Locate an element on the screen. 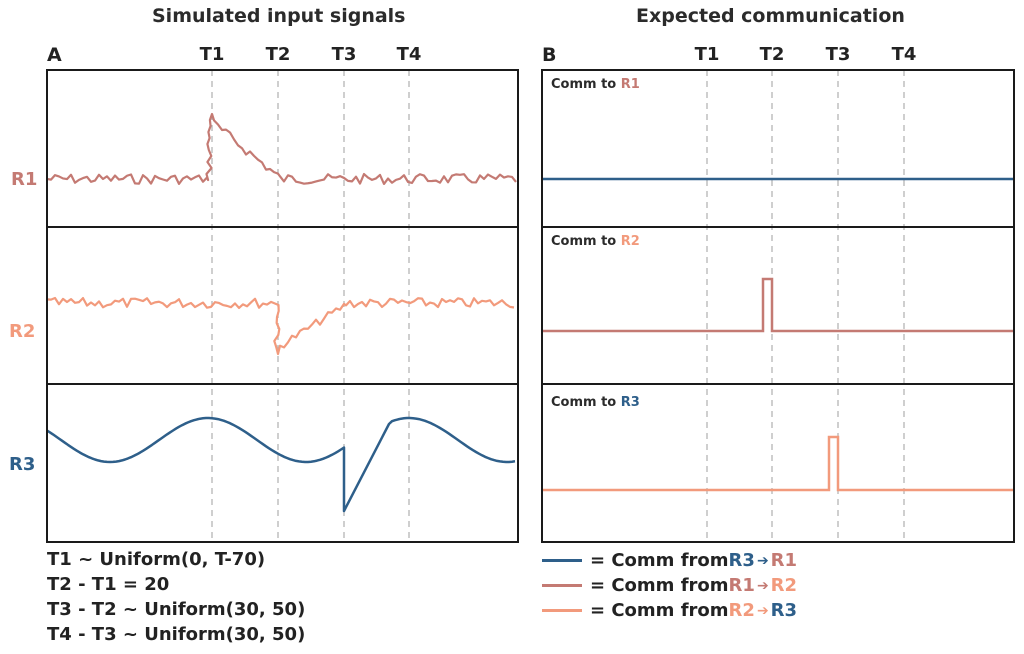 The width and height of the screenshot is (1024, 654). tick-label-a-t1: T1 is located at coordinates (212, 54).